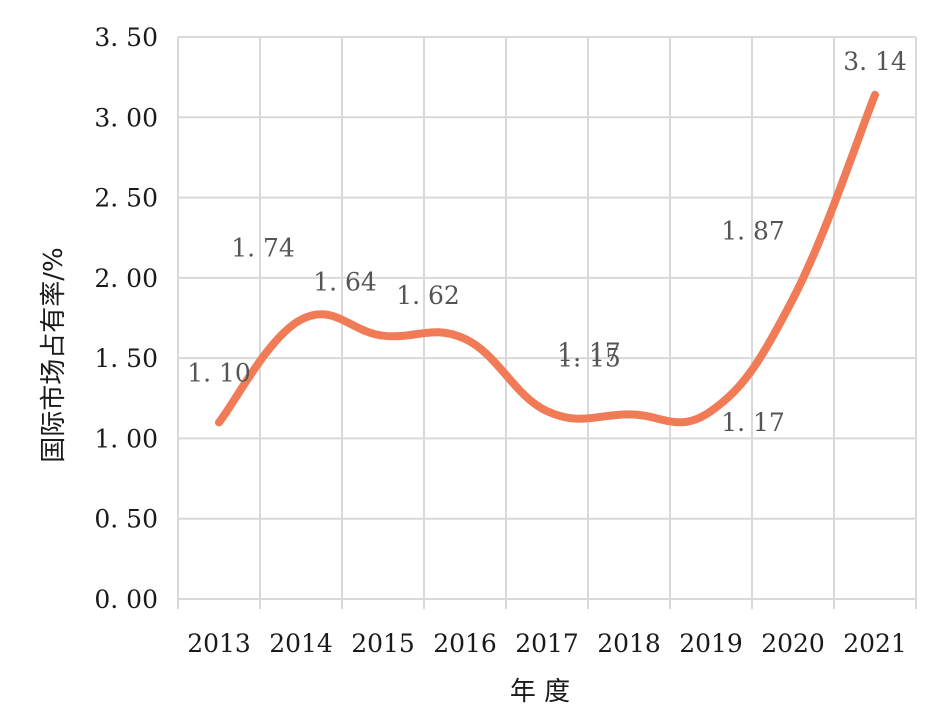 This screenshot has width=951, height=725. I want to click on data-label: 3. 14, so click(875, 61).